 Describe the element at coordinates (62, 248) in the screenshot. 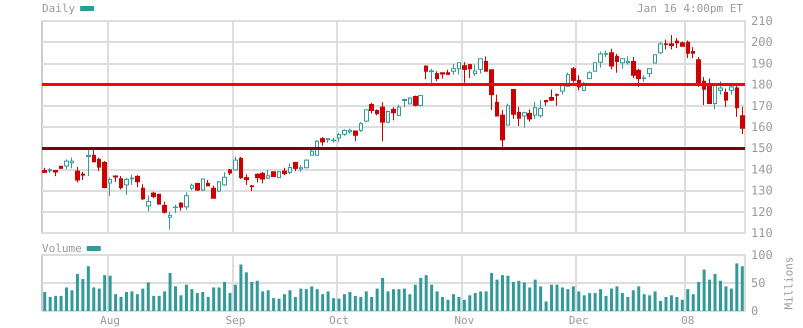

I see `legend-label: Volume` at that location.